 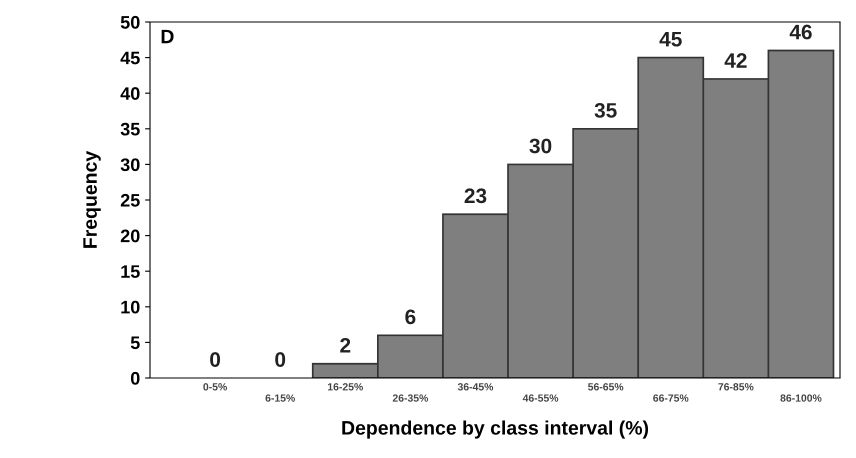 What do you see at coordinates (130, 93) in the screenshot?
I see `y-tick-label: 40` at bounding box center [130, 93].